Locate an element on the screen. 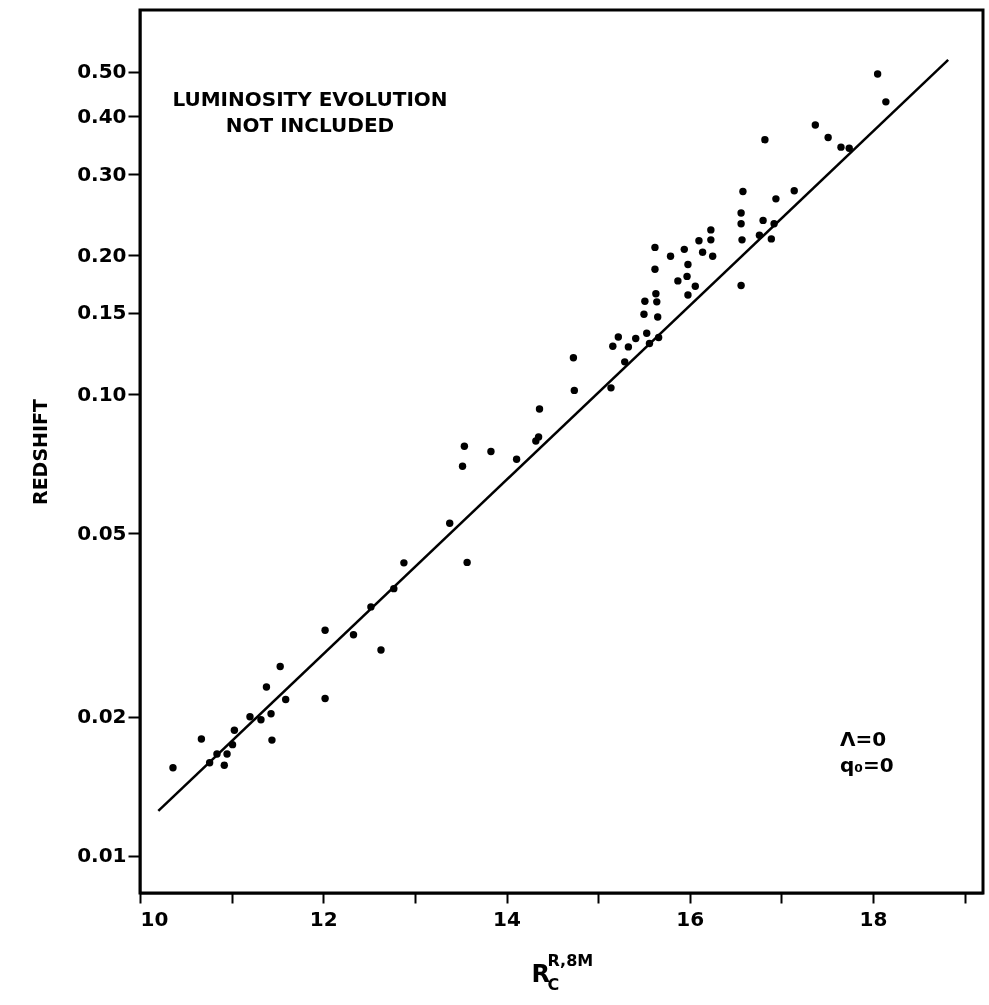 This screenshot has height=1005, width=989. x-tick-label: 14 is located at coordinates (507, 918).